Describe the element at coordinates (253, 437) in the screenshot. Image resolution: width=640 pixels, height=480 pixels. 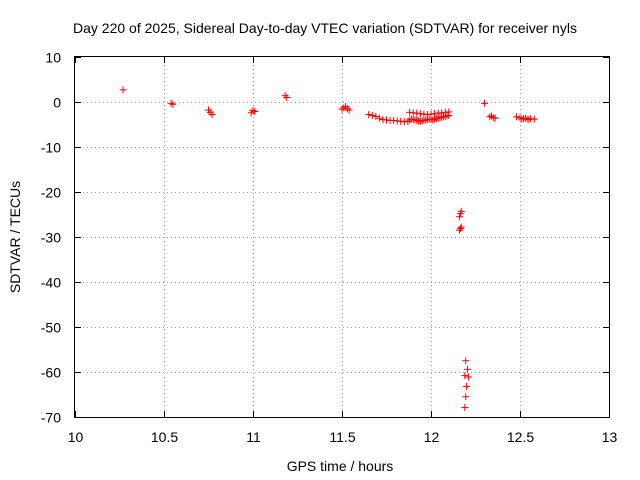
I see `x-tick-label: 11` at that location.